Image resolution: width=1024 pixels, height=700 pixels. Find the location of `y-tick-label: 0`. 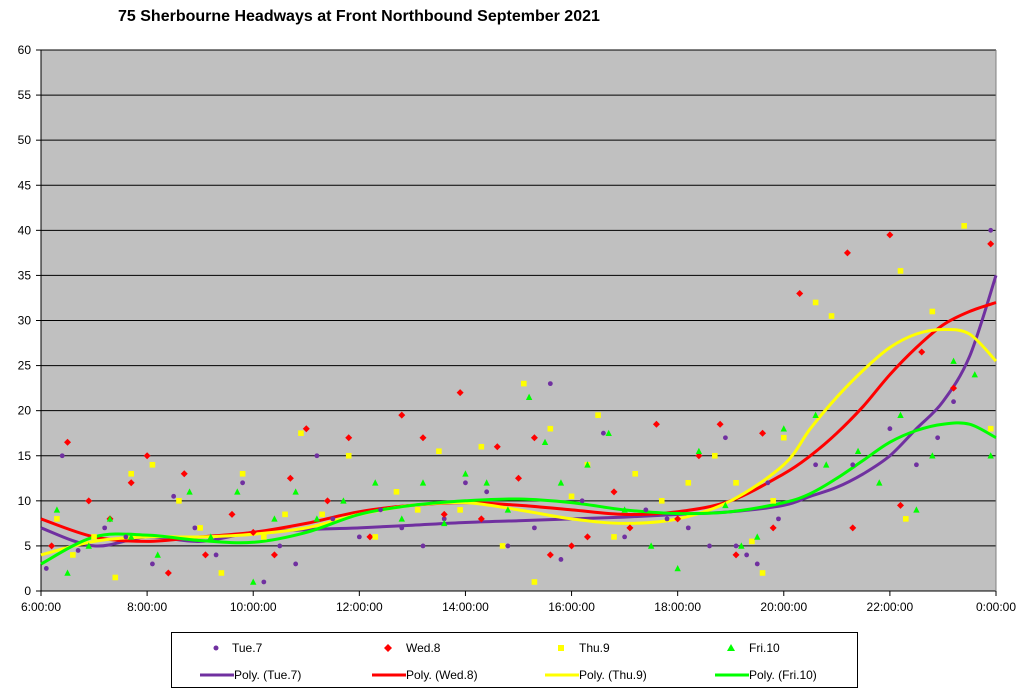

y-tick-label: 0 is located at coordinates (27, 591).